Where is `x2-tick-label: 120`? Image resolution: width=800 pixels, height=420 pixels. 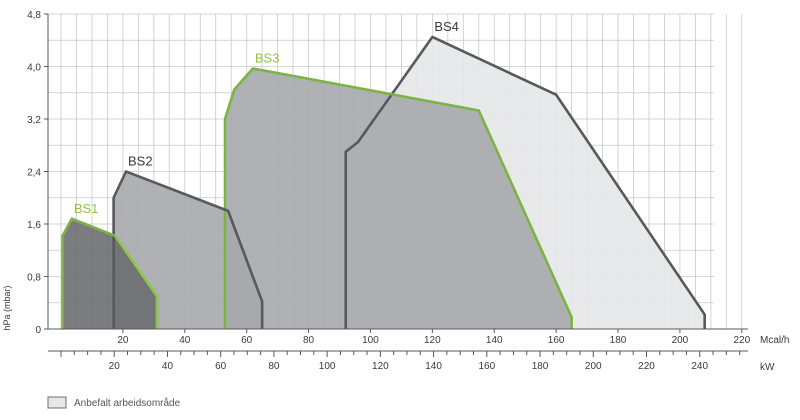 x2-tick-label: 120 is located at coordinates (380, 366).